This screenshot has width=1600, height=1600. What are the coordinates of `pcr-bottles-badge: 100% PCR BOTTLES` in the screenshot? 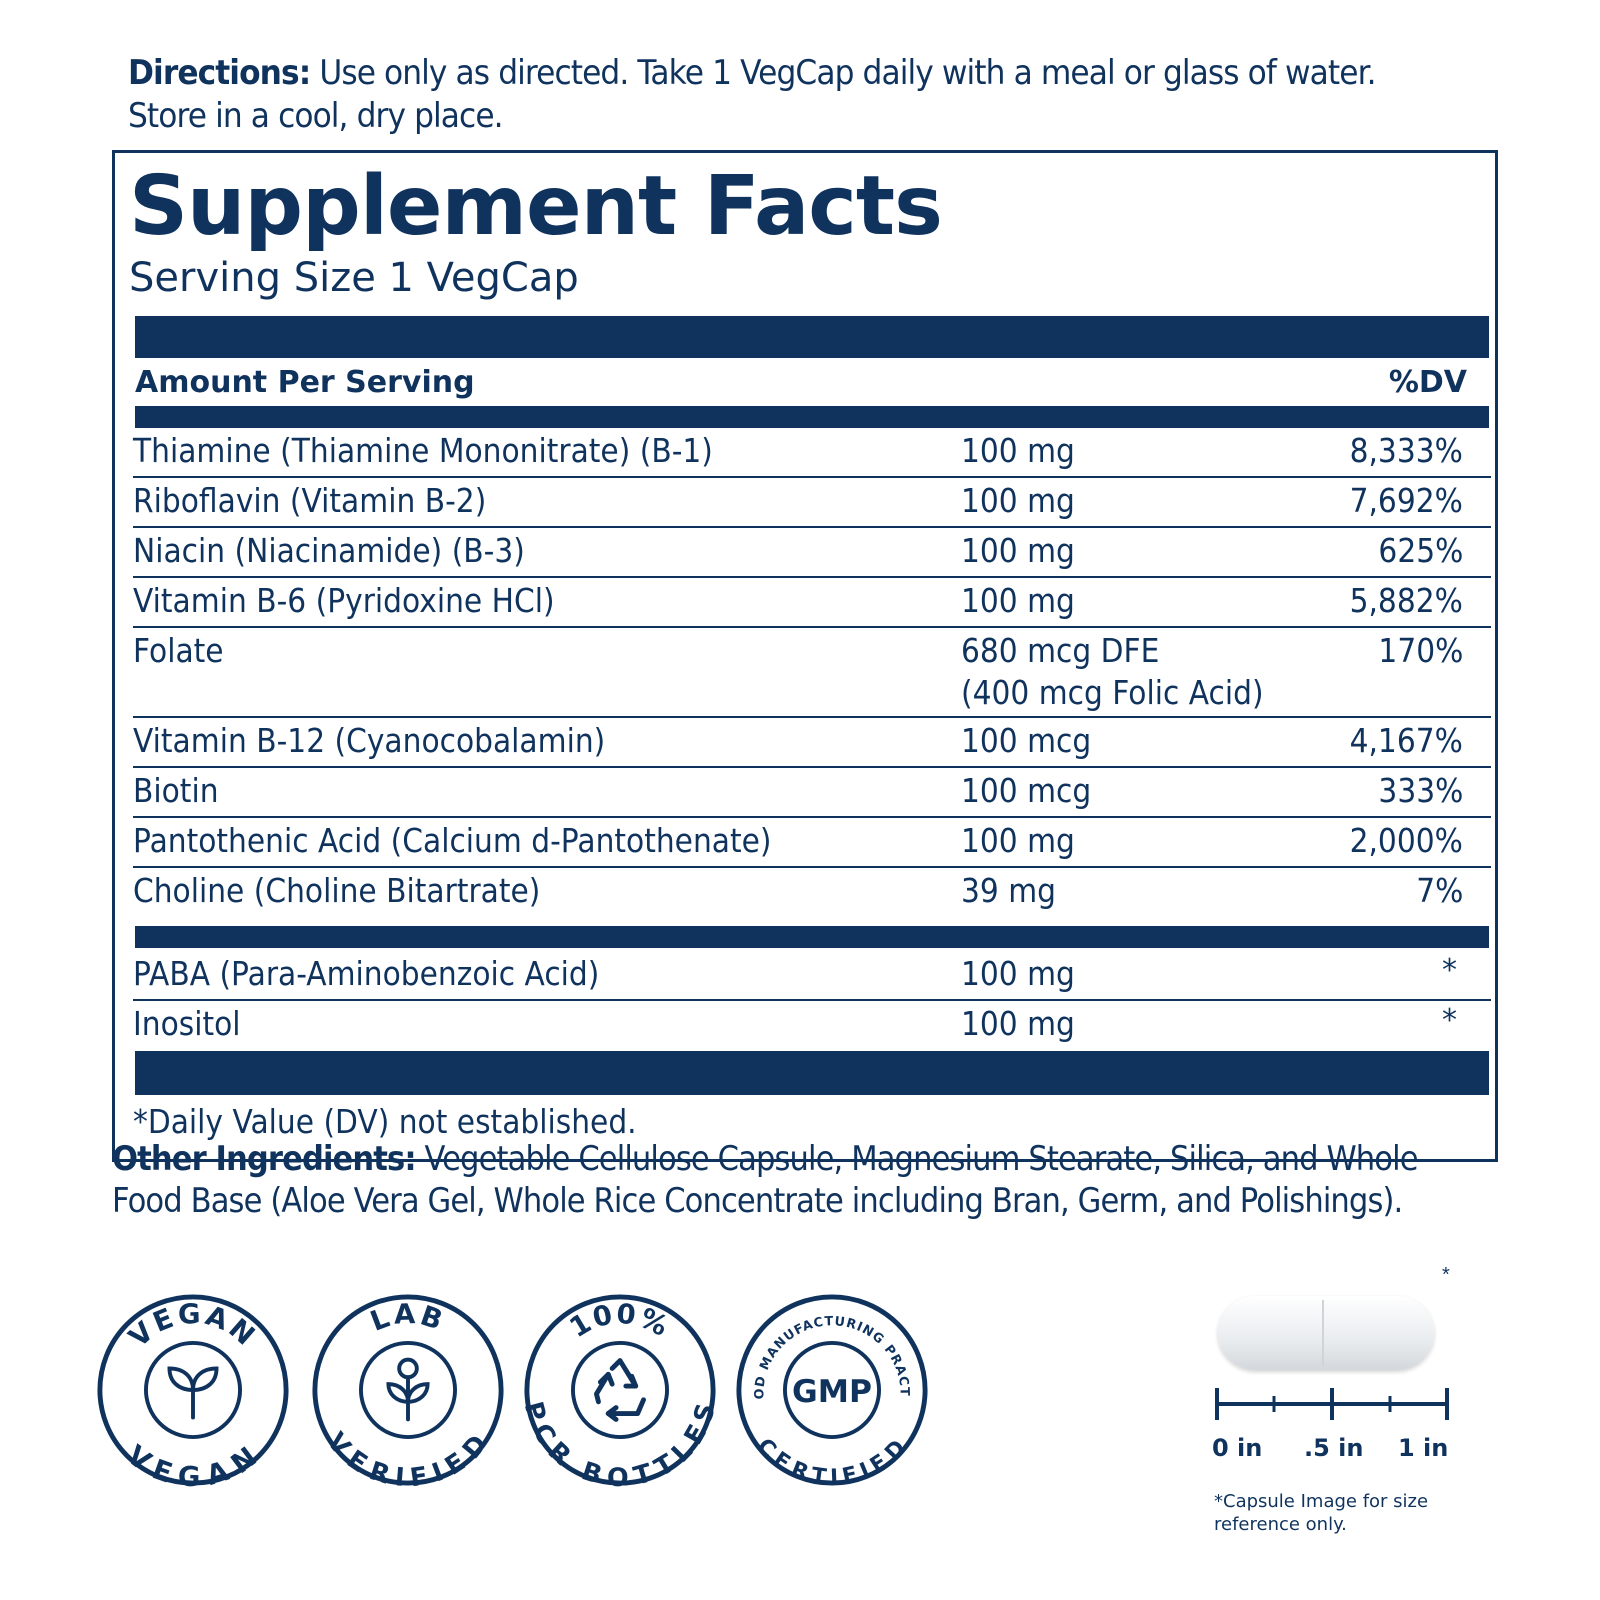 It's located at (619, 1392).